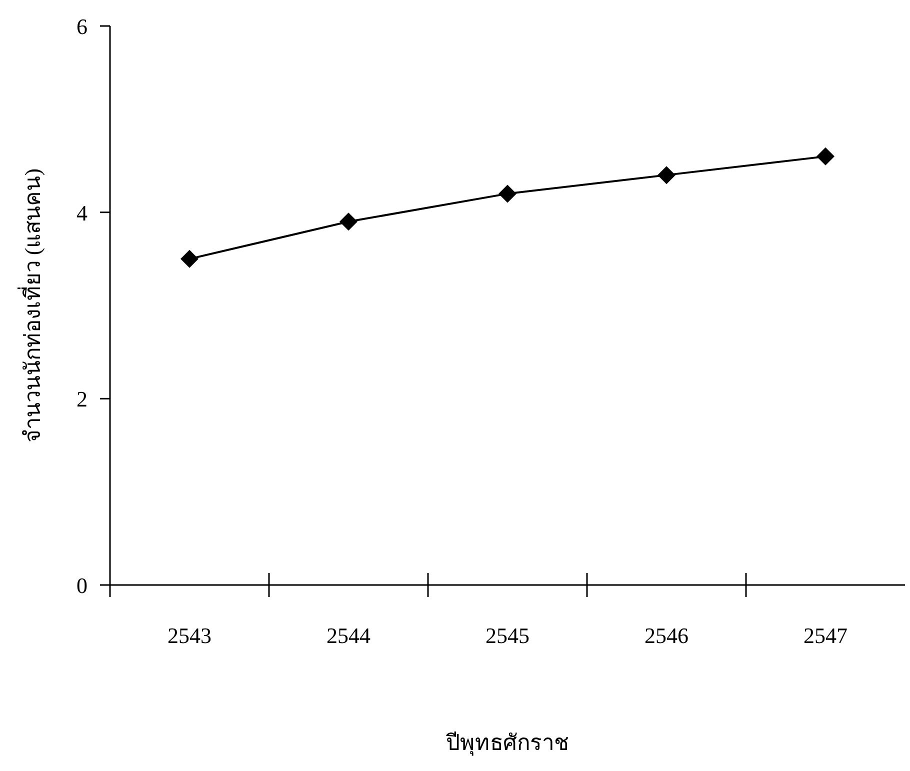 Image resolution: width=910 pixels, height=771 pixels. I want to click on y-tick-label: 2, so click(82, 399).